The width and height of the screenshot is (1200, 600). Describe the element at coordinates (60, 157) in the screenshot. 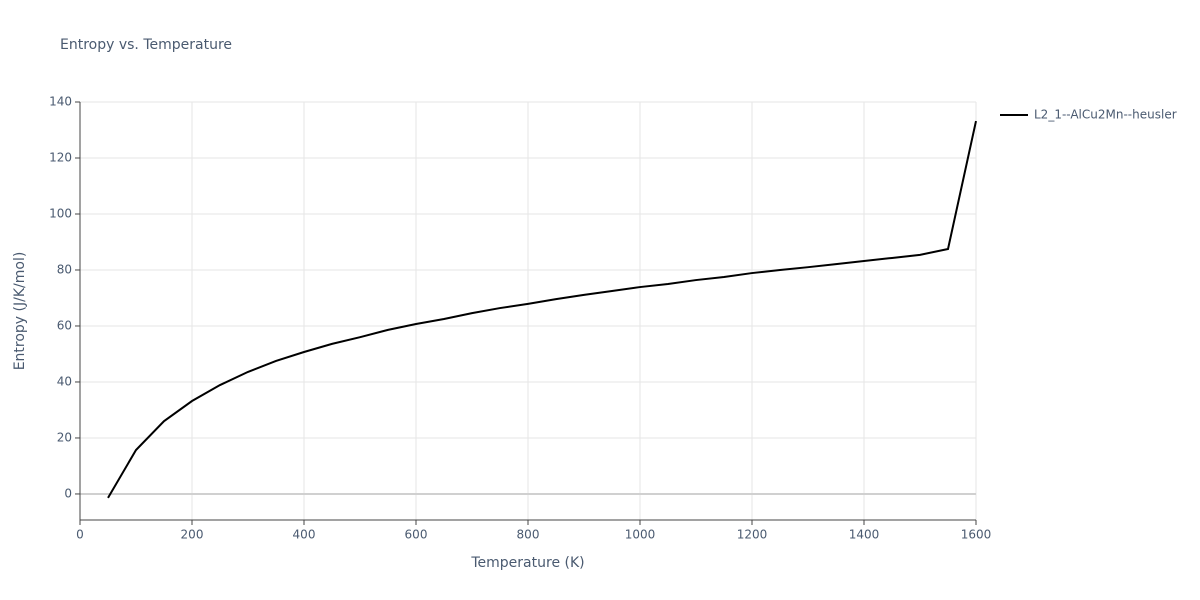

I see `y-tick-label: 120` at that location.